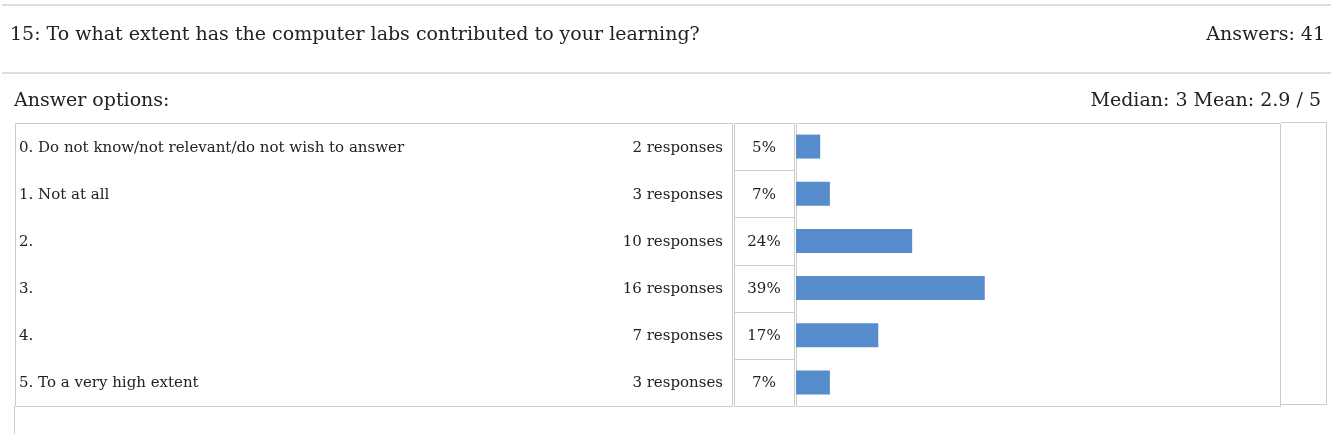  What do you see at coordinates (764, 146) in the screenshot?
I see `data-label: 5%` at bounding box center [764, 146].